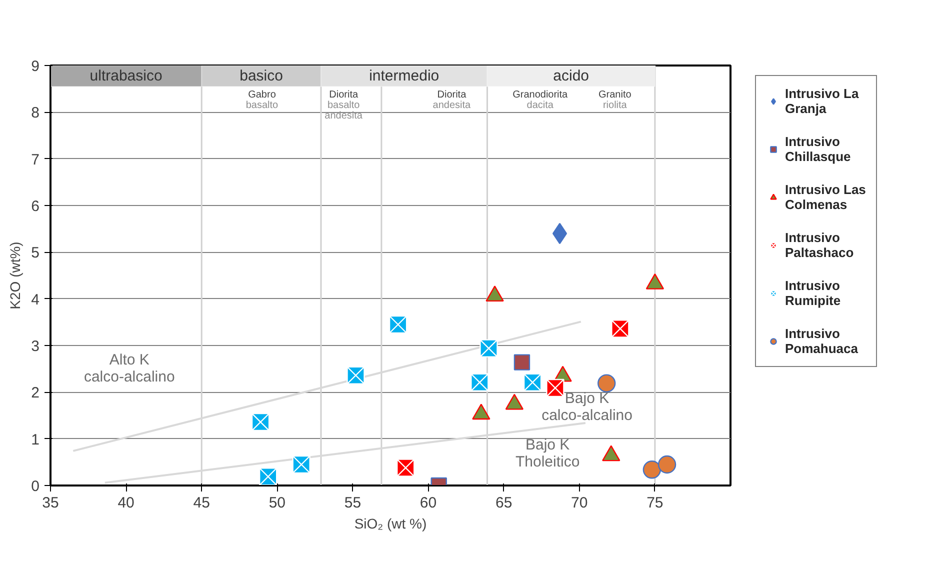 This screenshot has width=944, height=581. Describe the element at coordinates (452, 100) in the screenshot. I see `annotation: Diorita andesita` at that location.